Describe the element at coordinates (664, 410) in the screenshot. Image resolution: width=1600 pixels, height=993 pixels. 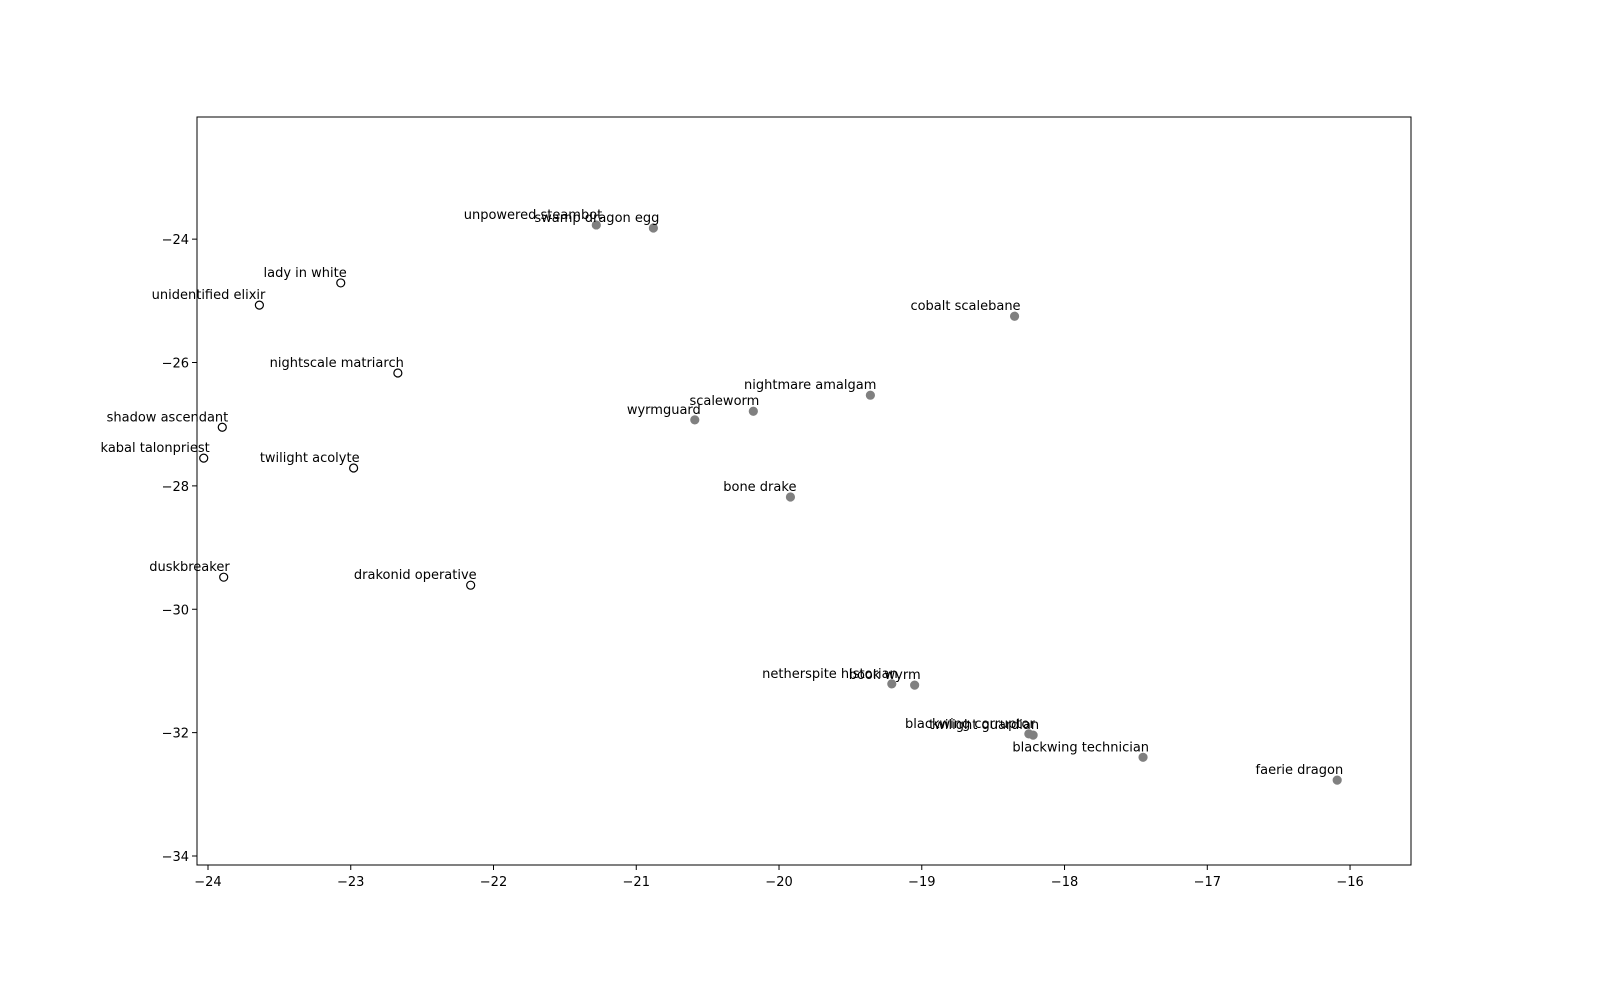
I see `point-label: wyrmguard` at that location.